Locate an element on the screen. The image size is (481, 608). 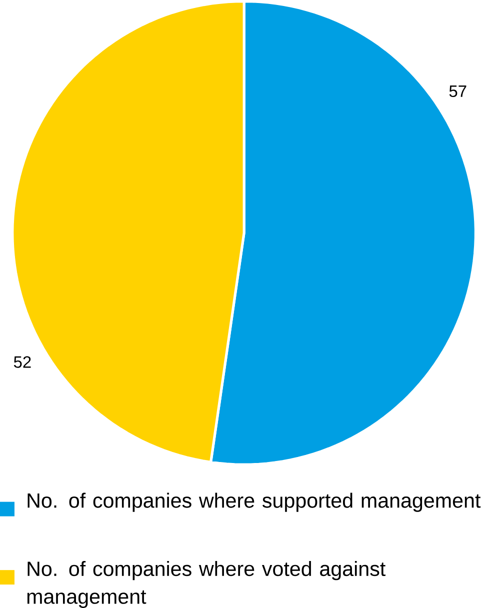
data-label: 52 is located at coordinates (22, 362).